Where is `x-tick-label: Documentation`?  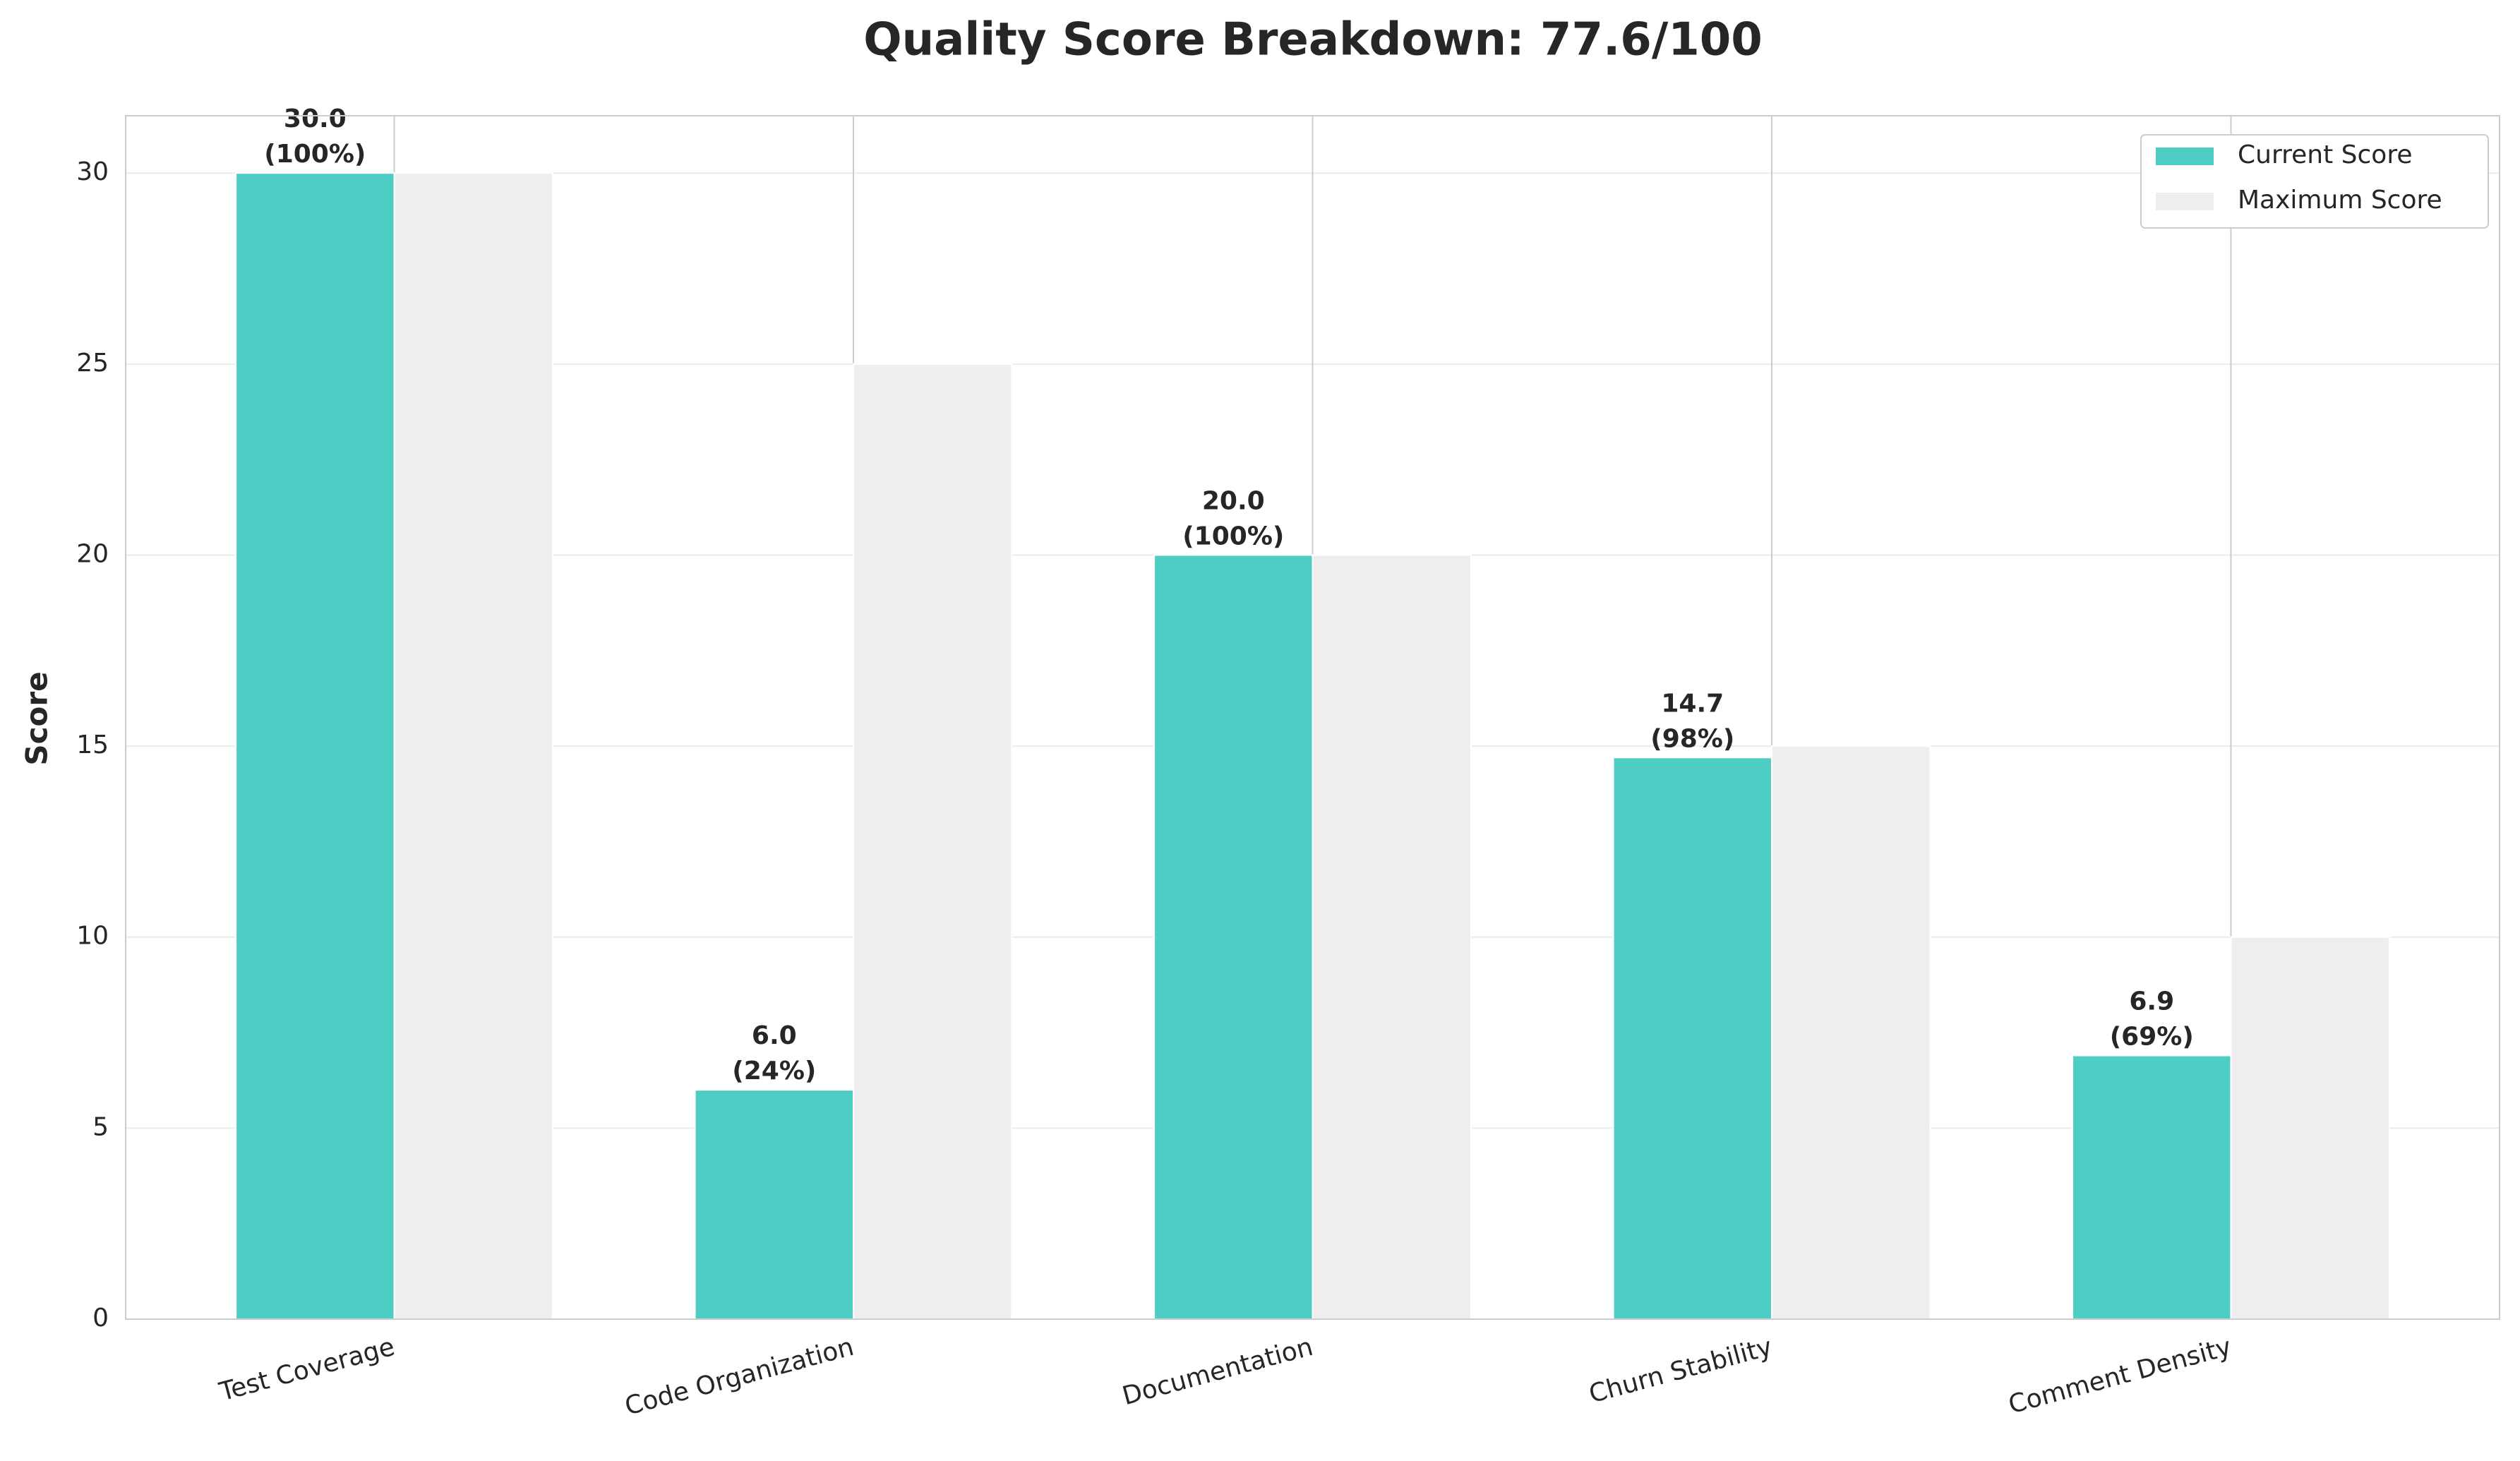
x-tick-label: Documentation is located at coordinates (1218, 1372).